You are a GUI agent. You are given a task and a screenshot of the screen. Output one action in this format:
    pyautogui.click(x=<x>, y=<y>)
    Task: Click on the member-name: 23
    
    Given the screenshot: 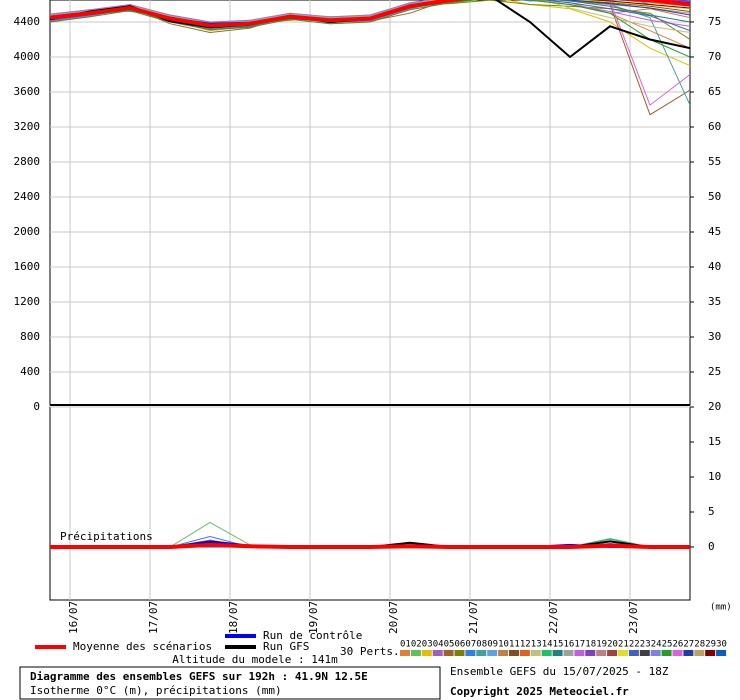 What is the action you would take?
    pyautogui.click(x=645, y=645)
    